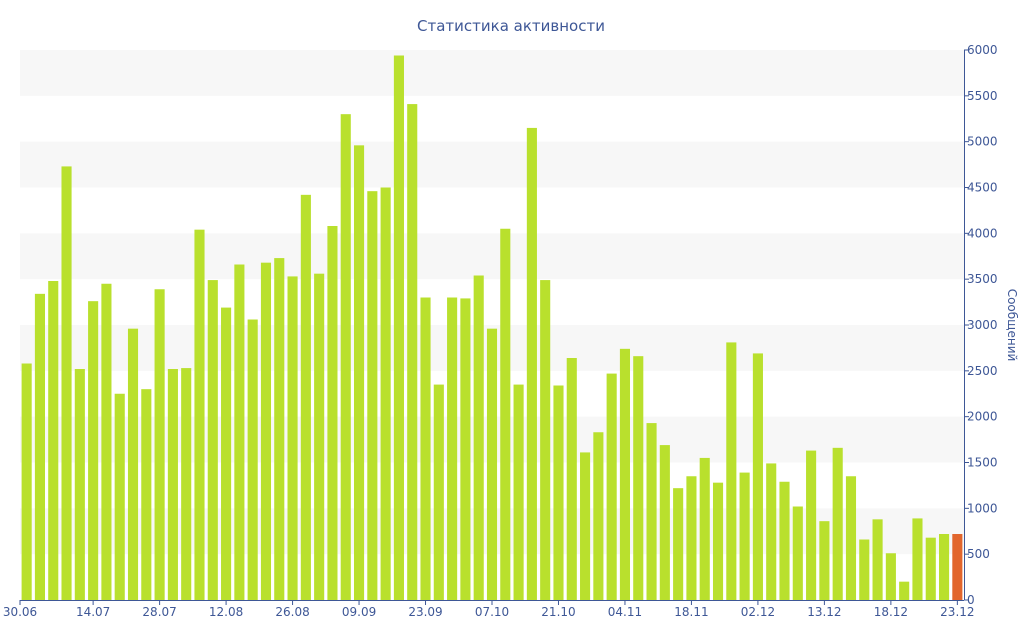 The height and width of the screenshot is (640, 1024). Describe the element at coordinates (20, 612) in the screenshot. I see `x-tick-label: 30.06` at that location.